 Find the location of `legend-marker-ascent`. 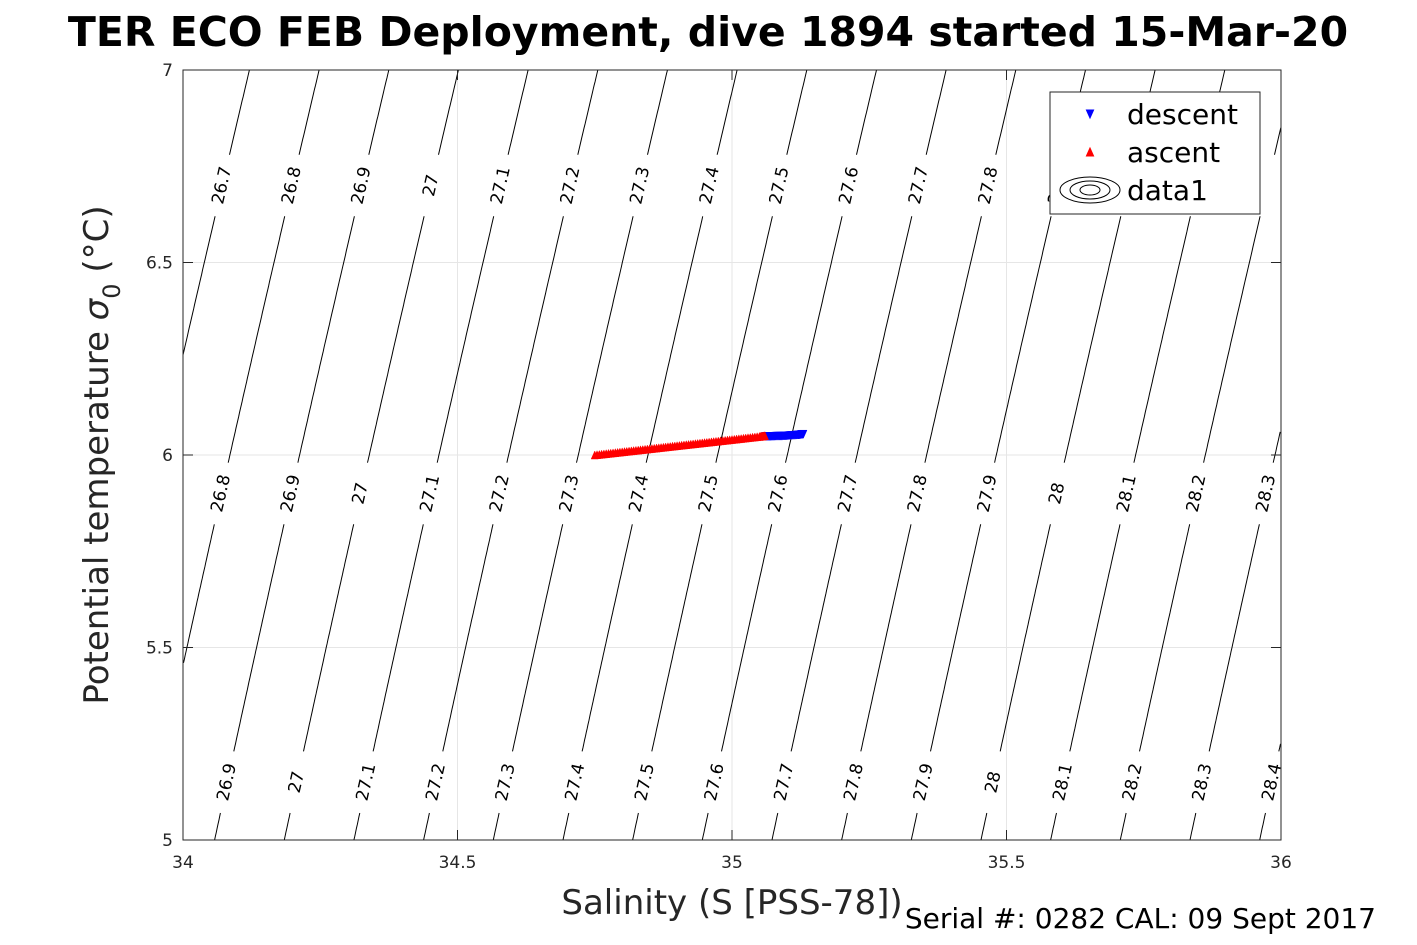

legend-marker-ascent is located at coordinates (1090, 151).